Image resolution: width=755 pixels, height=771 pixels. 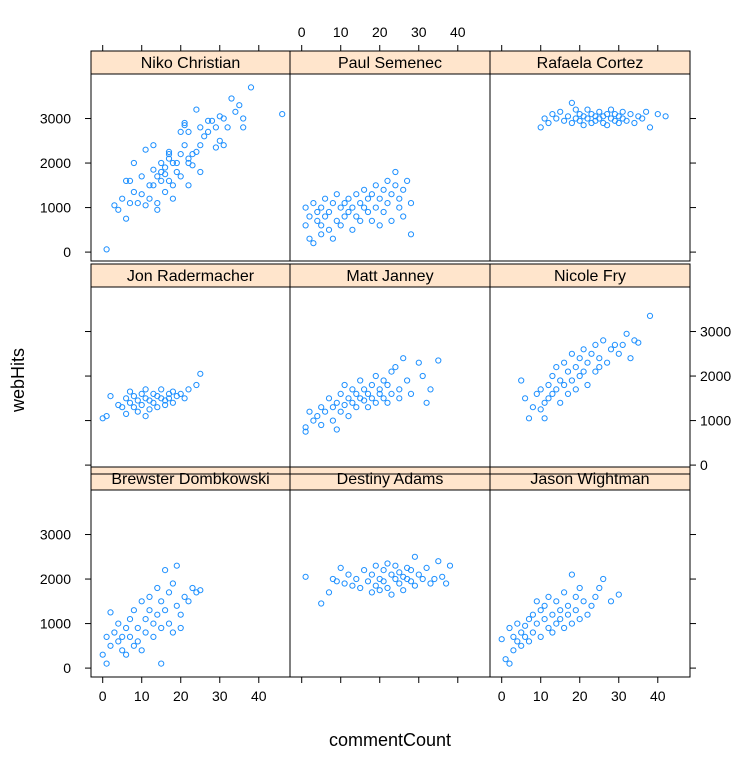 I want to click on x-tick-label: 0, so click(x=103, y=696).